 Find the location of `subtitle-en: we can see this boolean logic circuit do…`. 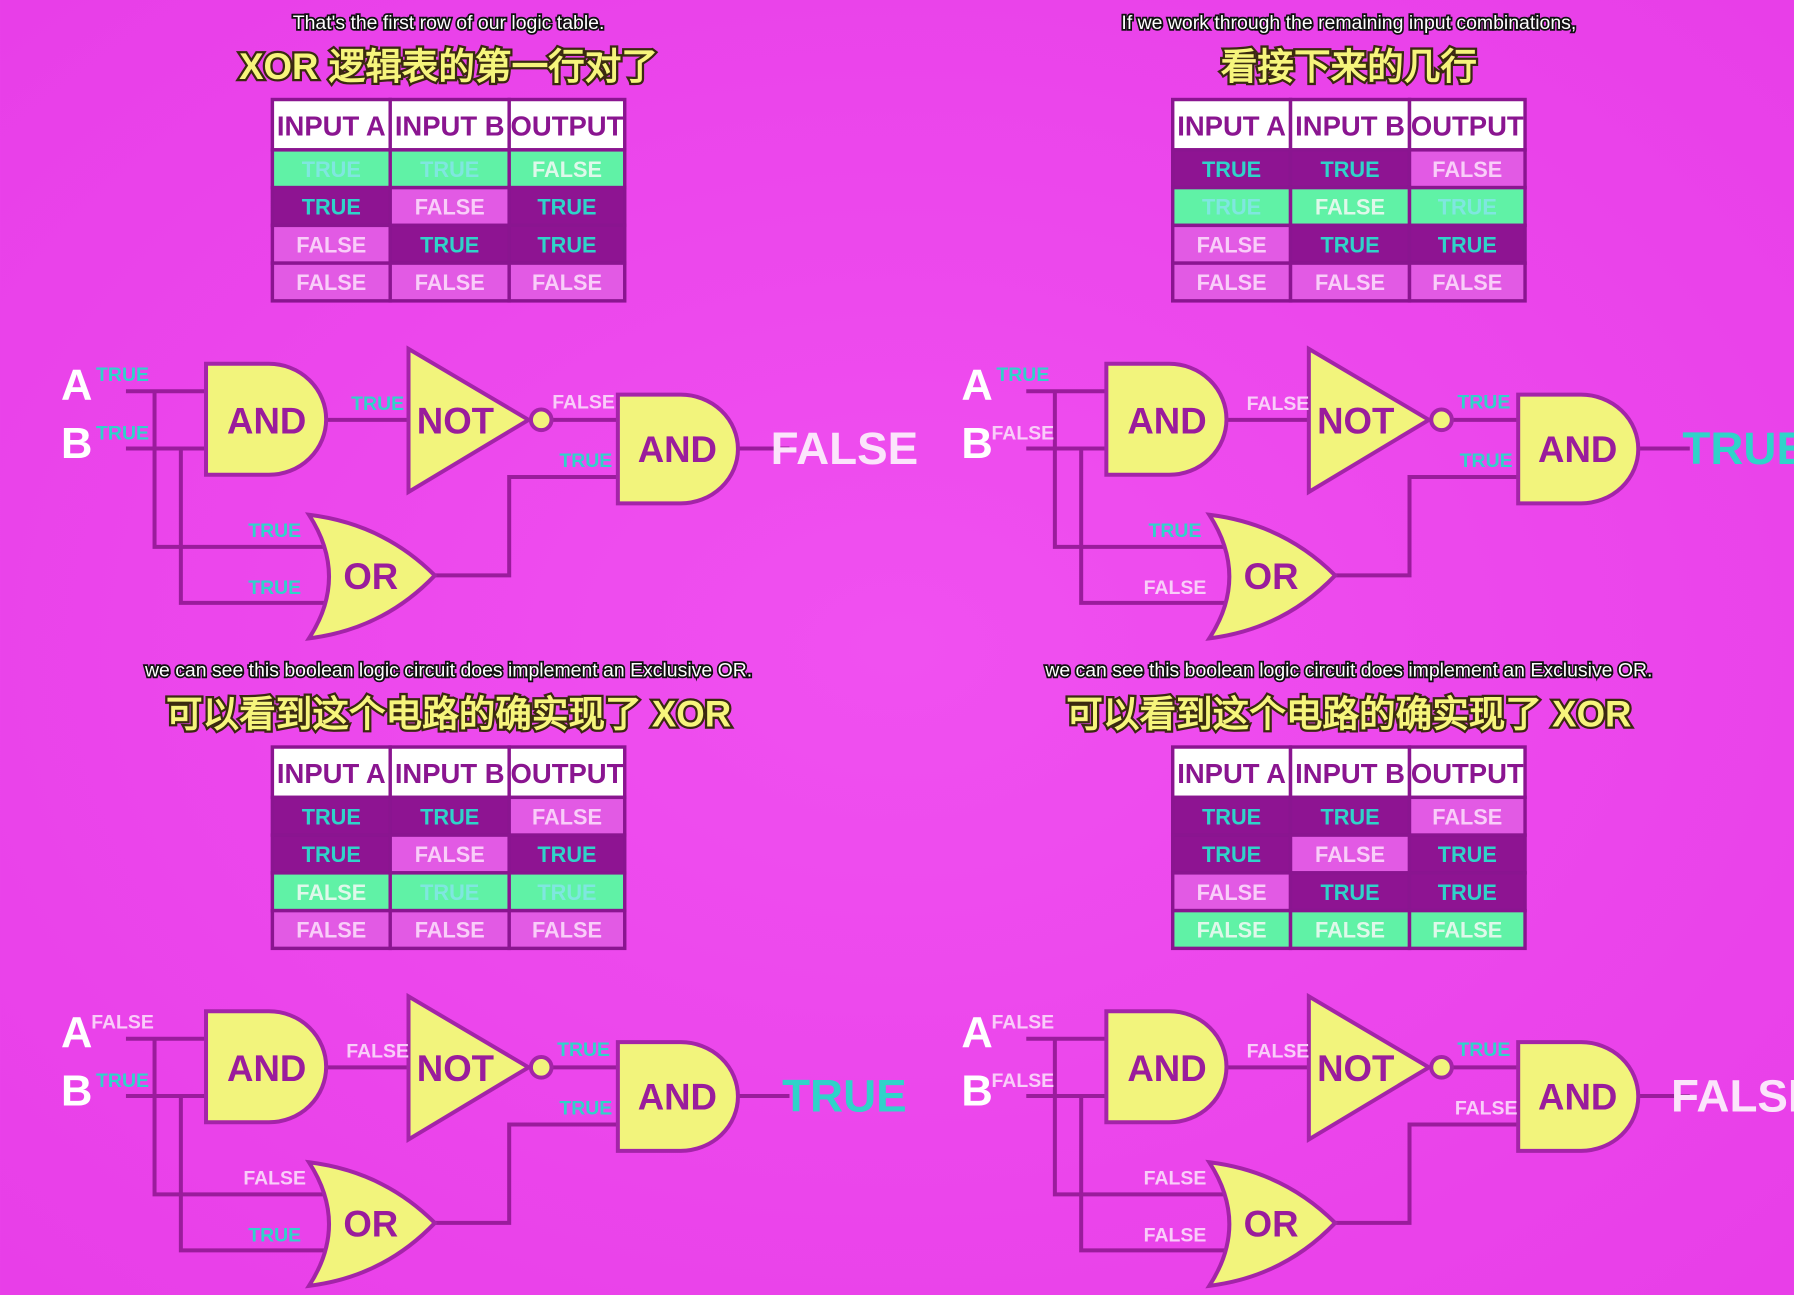

subtitle-en: we can see this boolean logic circuit do… is located at coordinates (448, 670).